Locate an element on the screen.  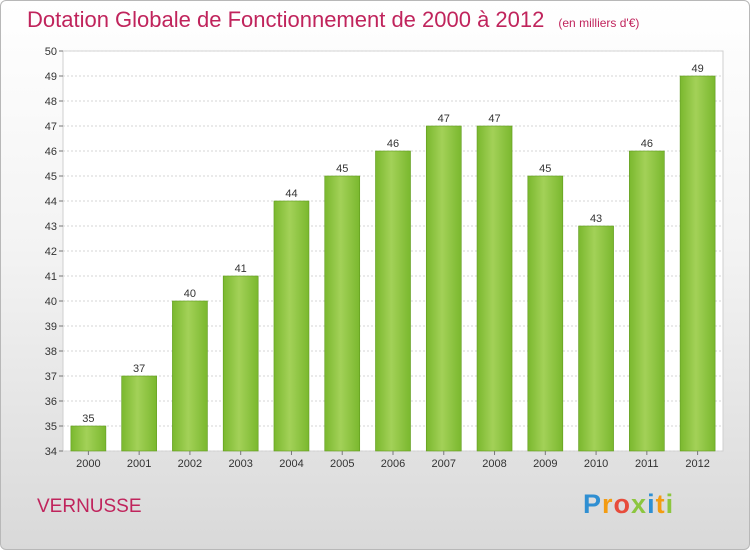
proxiti-logo: Proxiti is located at coordinates (628, 504).